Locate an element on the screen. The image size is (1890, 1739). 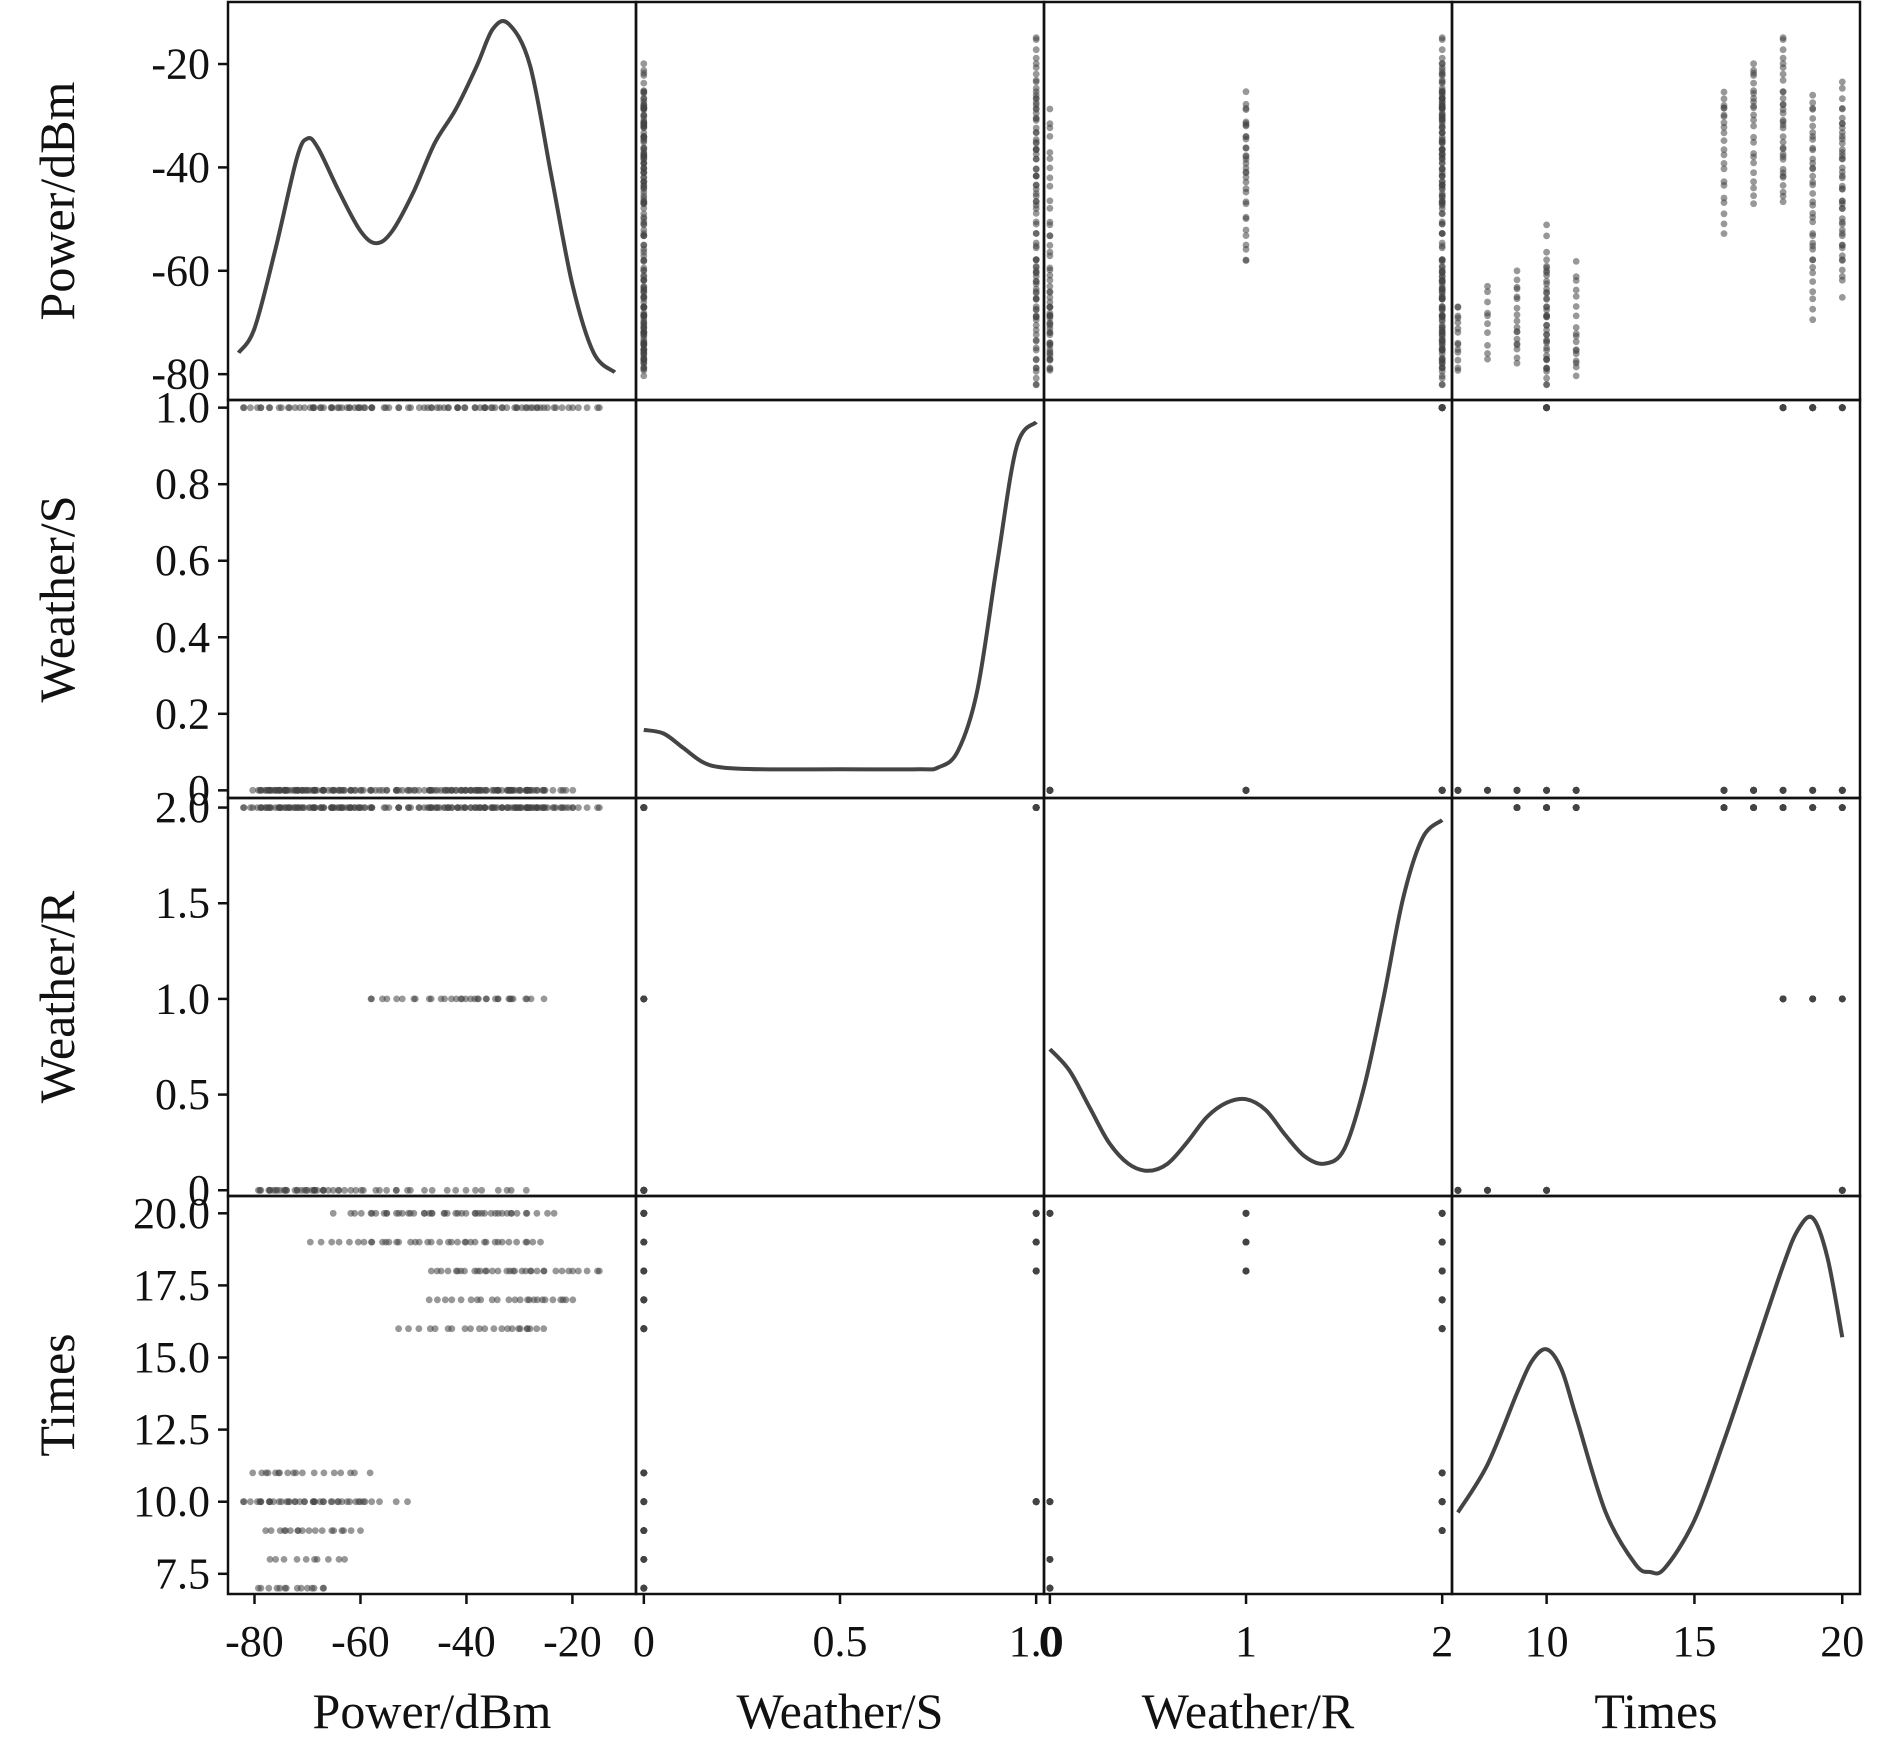
x-axis-label-weather-r: Weather/R is located at coordinates (1248, 1711).